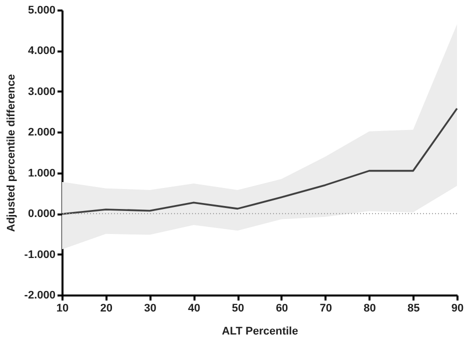  Describe the element at coordinates (238, 308) in the screenshot. I see `x-tick-label: 50` at that location.